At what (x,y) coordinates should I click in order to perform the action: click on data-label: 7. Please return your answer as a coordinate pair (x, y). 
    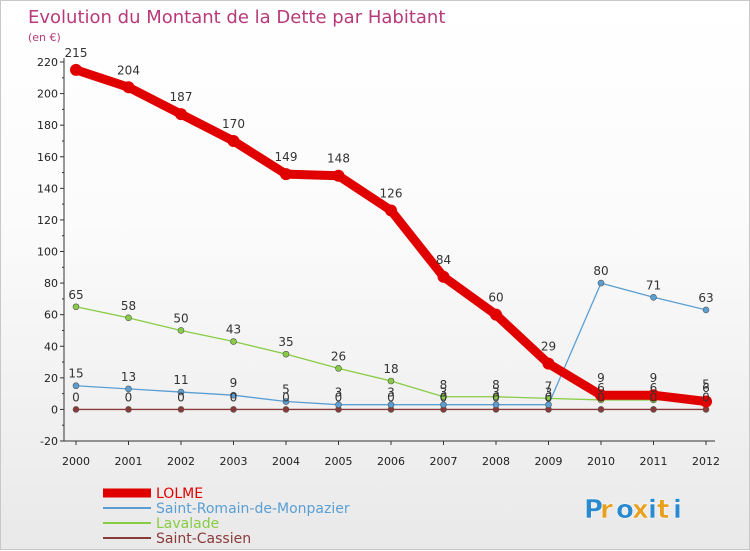
    Looking at the image, I should click on (549, 386).